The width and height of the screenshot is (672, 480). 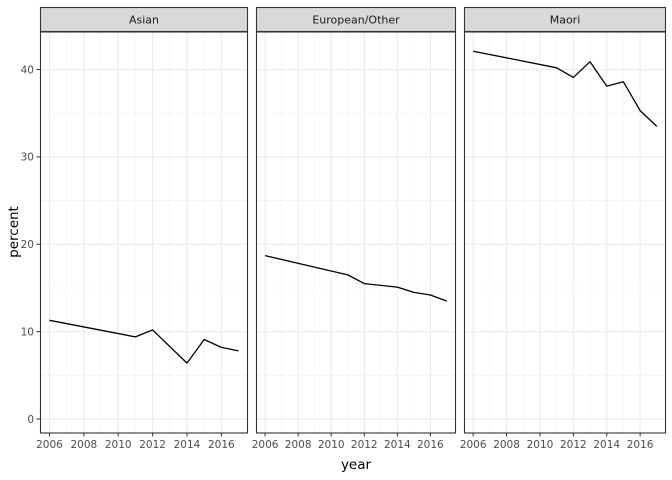 I want to click on y-tick-label: 30, so click(x=27, y=158).